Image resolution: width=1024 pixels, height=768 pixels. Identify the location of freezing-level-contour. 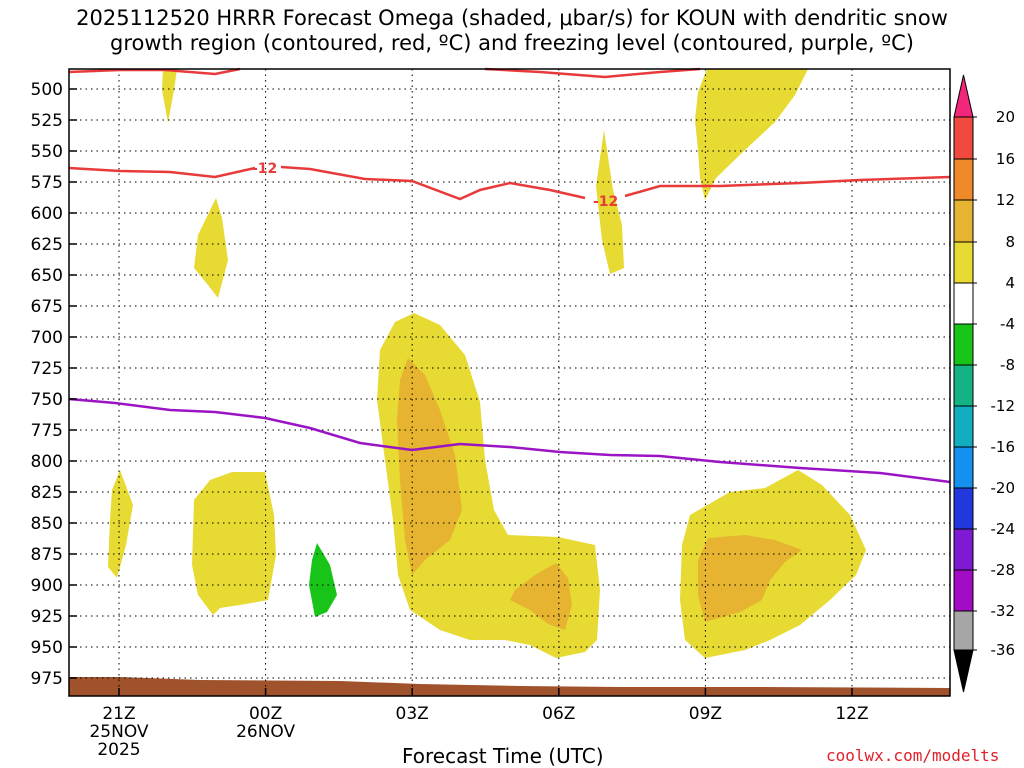
(509, 440).